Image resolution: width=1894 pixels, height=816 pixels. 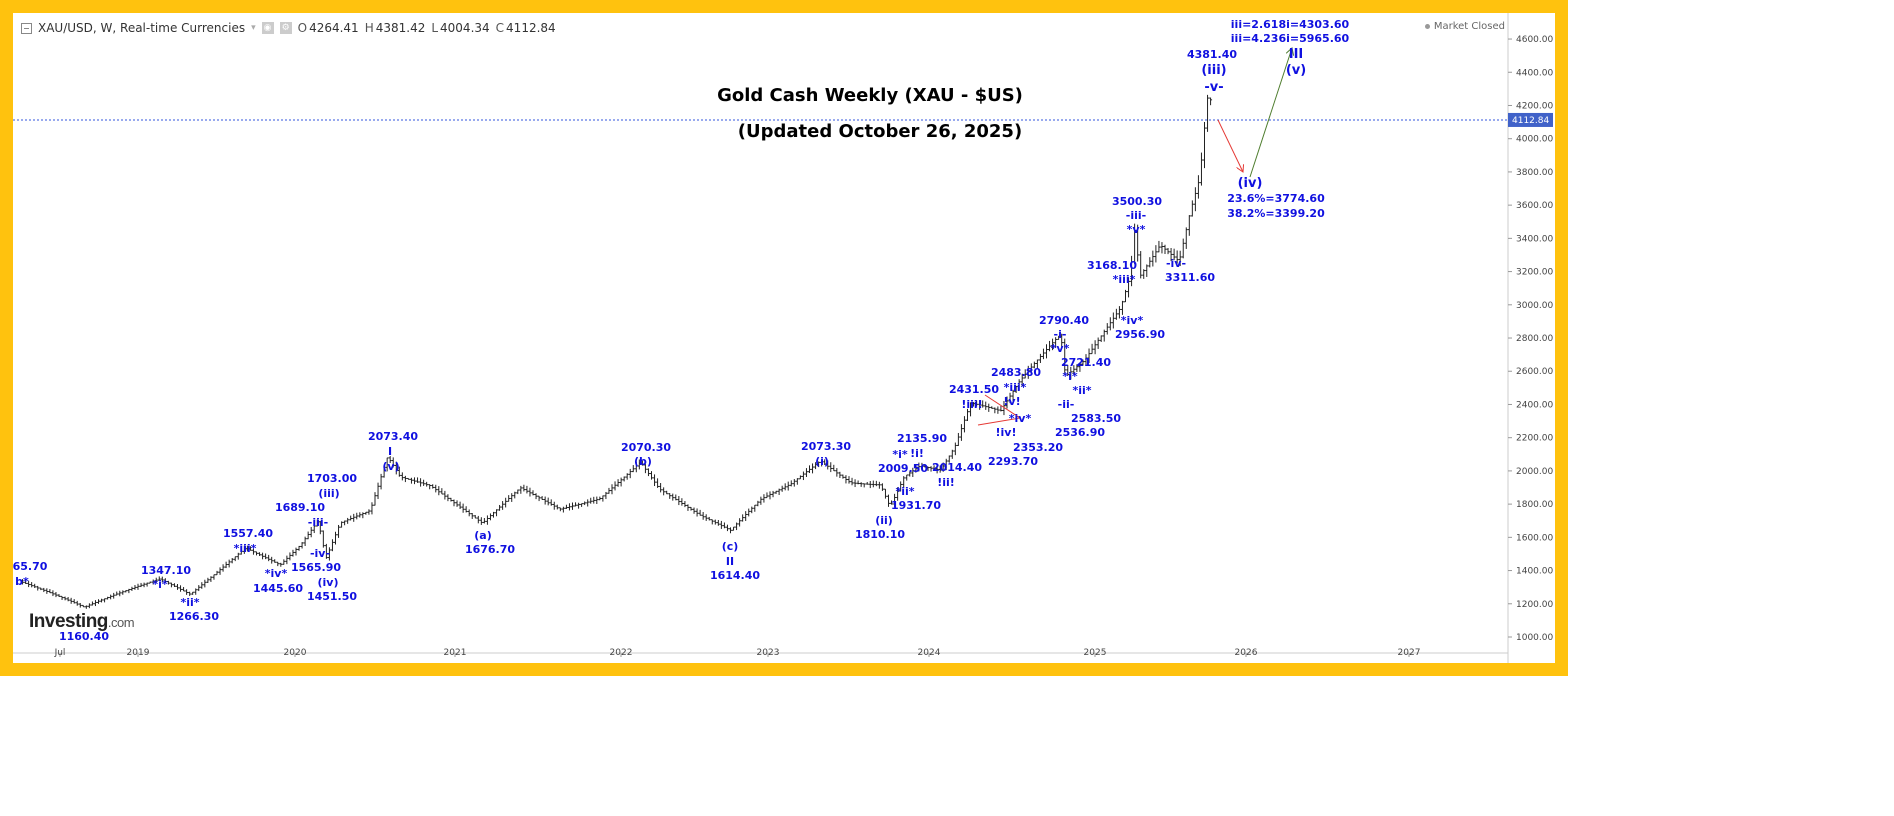 I want to click on gear-icon: ⚙, so click(x=285, y=28).